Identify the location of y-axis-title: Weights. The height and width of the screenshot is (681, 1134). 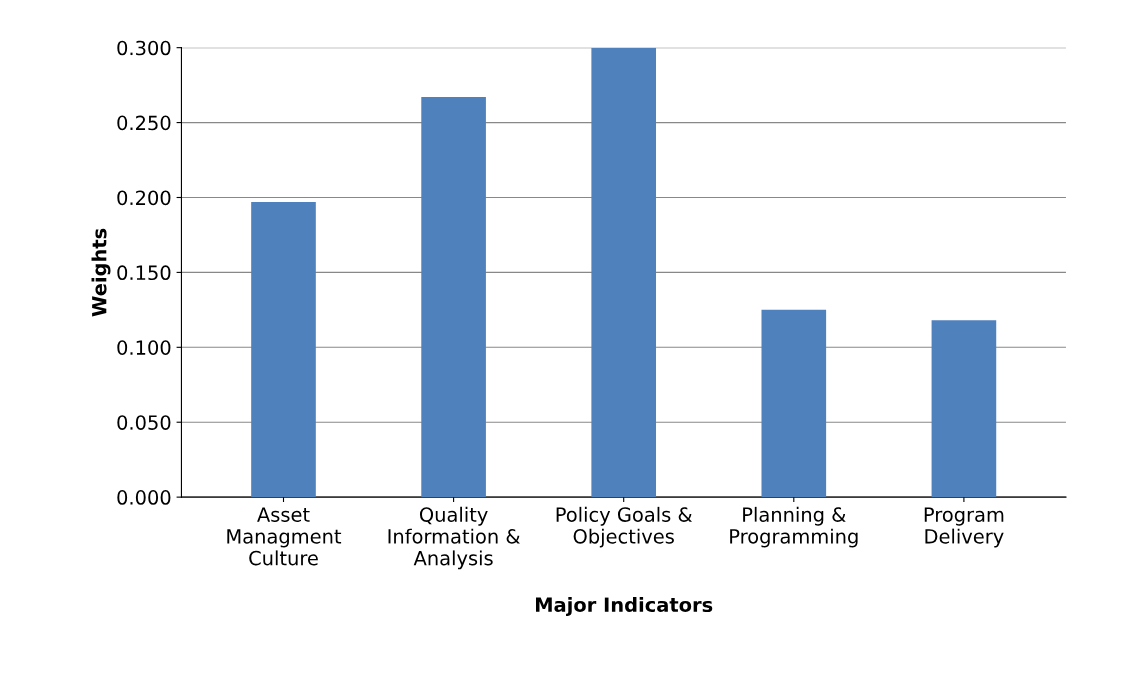
(101, 272).